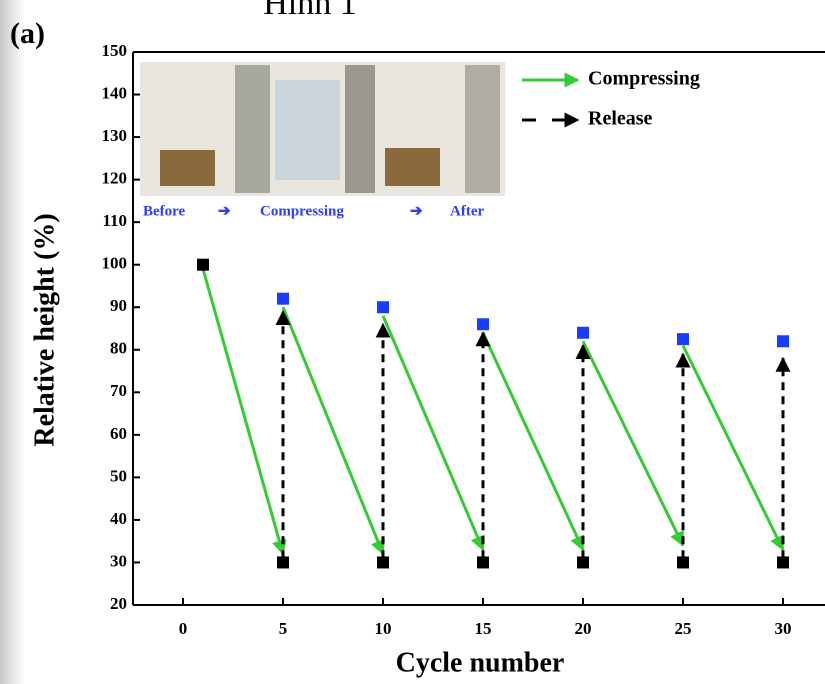  Describe the element at coordinates (114, 220) in the screenshot. I see `y-tick-label: 110` at that location.